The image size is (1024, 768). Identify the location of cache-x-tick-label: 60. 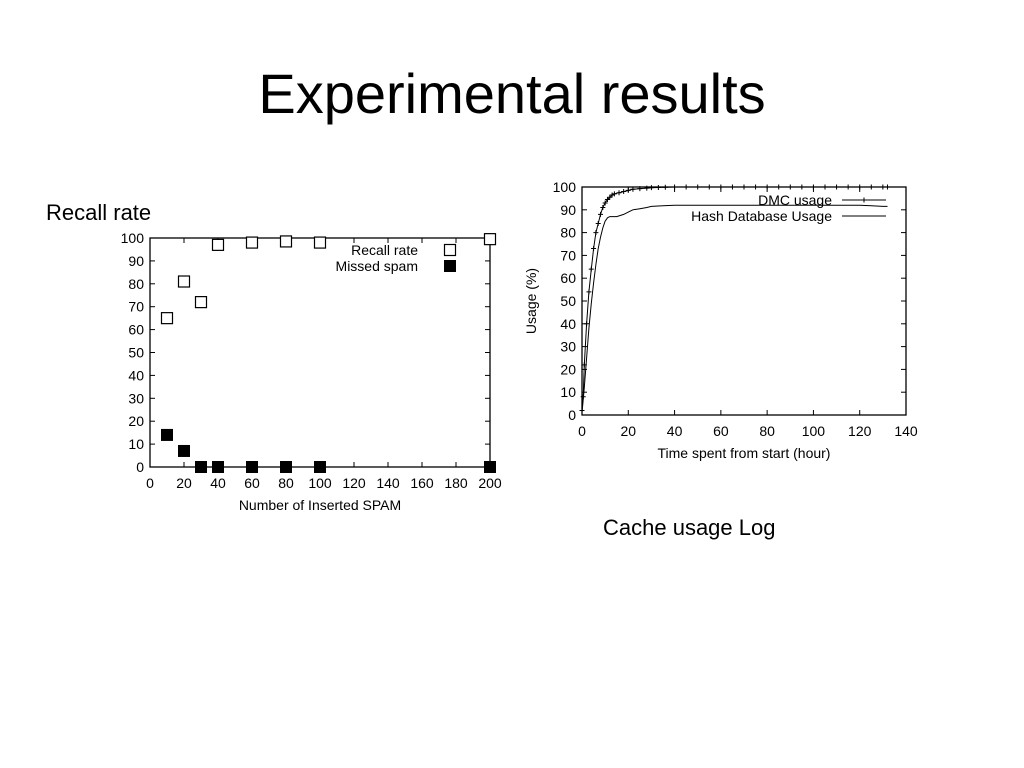
(721, 431).